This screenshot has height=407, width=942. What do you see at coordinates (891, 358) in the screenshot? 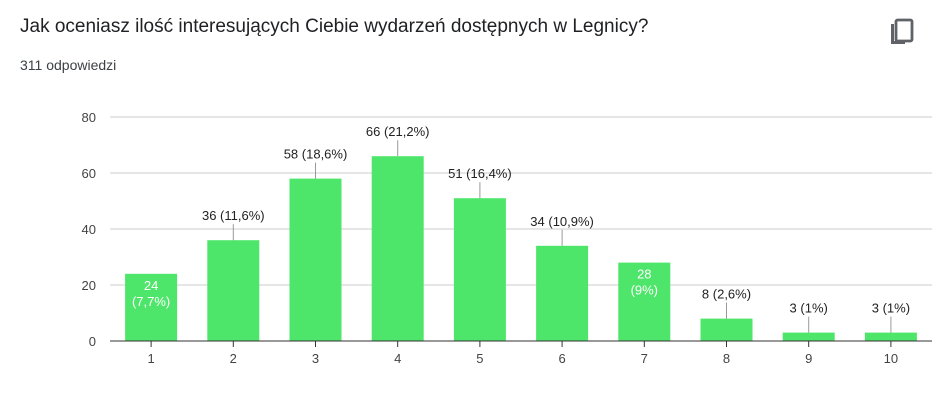
I see `x-tick-label: 10` at bounding box center [891, 358].